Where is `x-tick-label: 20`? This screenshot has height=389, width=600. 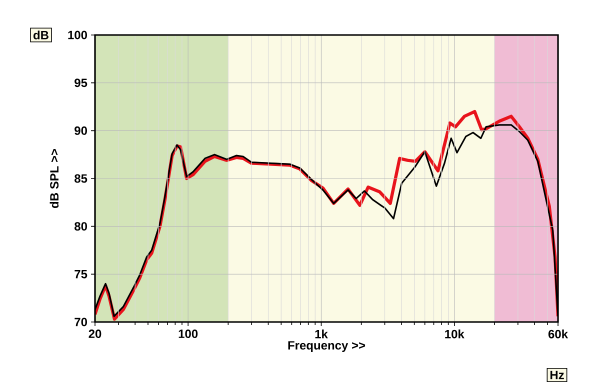 x-tick-label: 20 is located at coordinates (95, 334).